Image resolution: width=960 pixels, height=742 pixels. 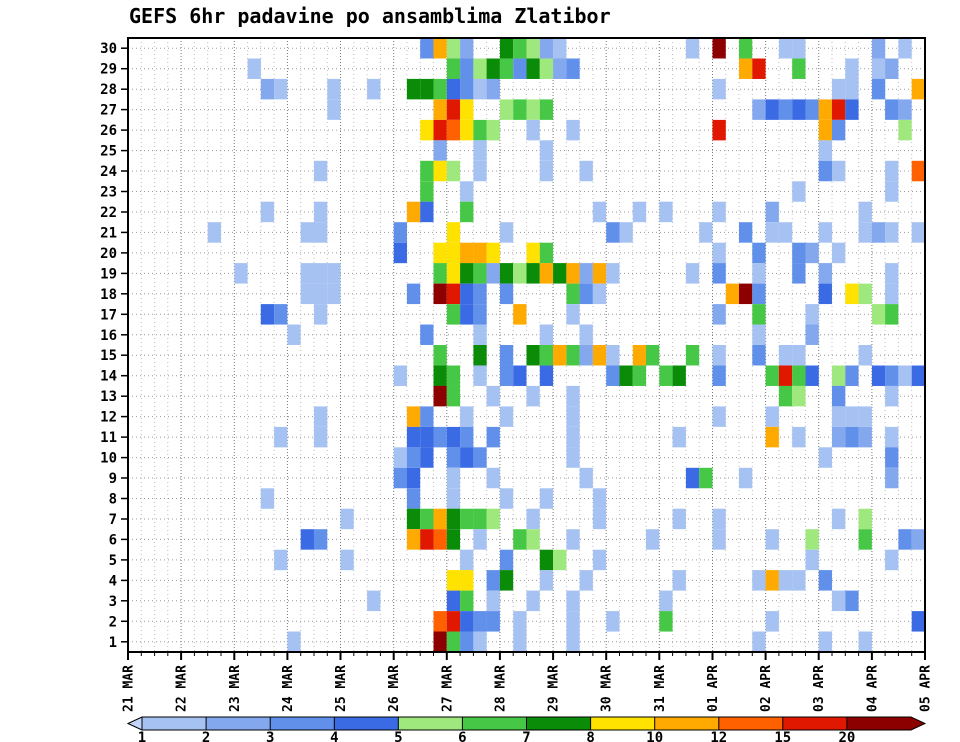 I want to click on svg-text: 16, so click(x=108, y=336).